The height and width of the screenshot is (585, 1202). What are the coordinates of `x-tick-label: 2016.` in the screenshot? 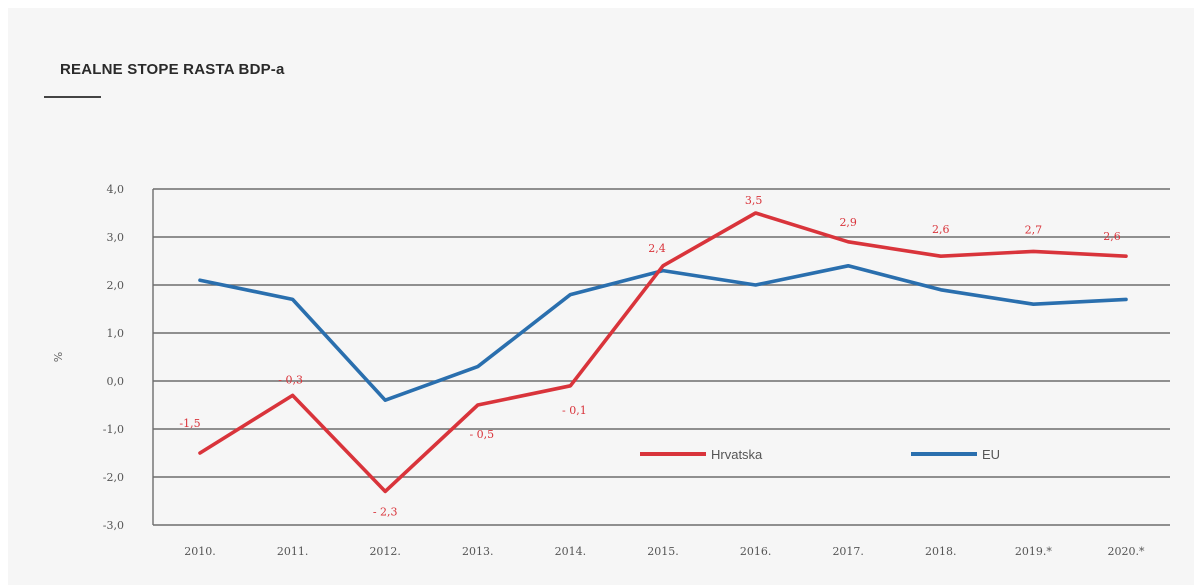 It's located at (756, 551).